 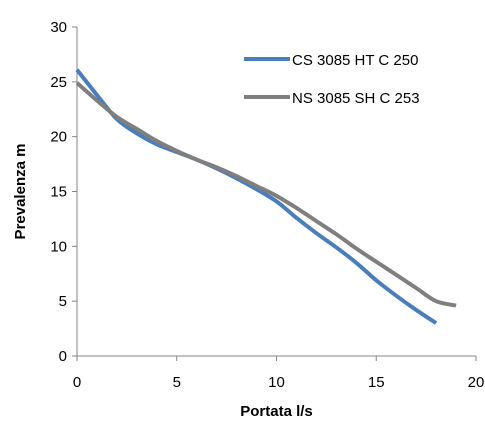 What do you see at coordinates (58, 82) in the screenshot?
I see `y-tick-label: 25` at bounding box center [58, 82].